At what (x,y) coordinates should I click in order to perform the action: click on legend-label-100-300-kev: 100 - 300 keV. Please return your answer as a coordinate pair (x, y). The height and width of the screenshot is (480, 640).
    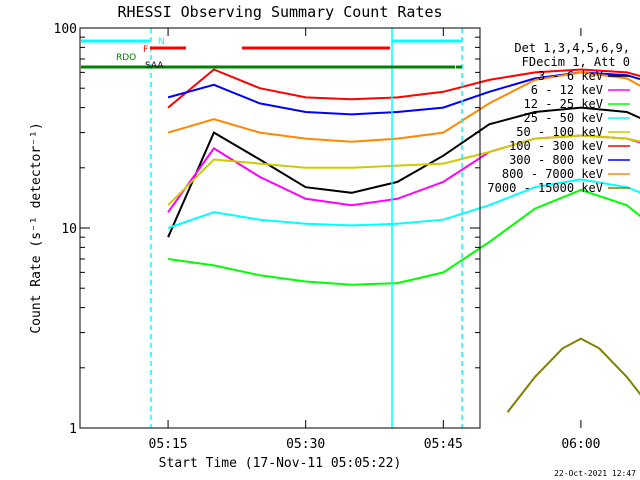
    Looking at the image, I should click on (556, 146).